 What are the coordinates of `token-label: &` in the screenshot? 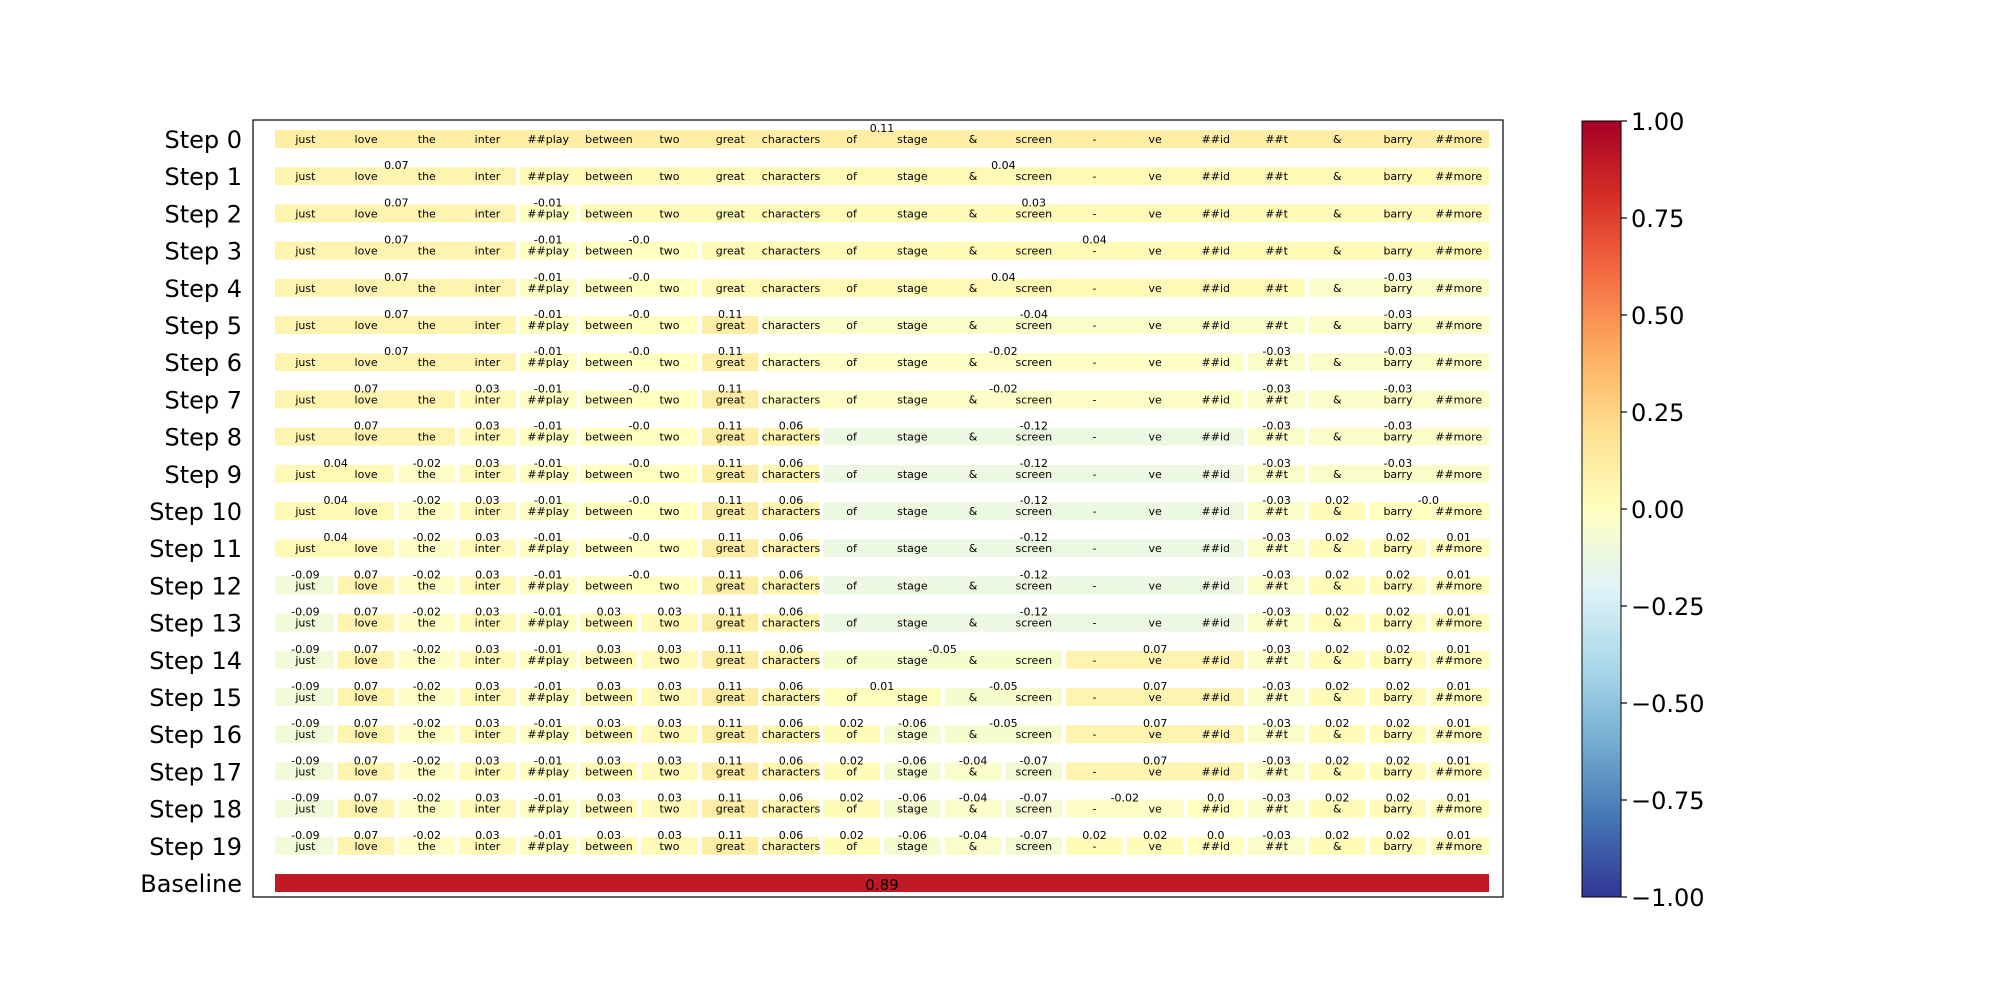 It's located at (1337, 846).